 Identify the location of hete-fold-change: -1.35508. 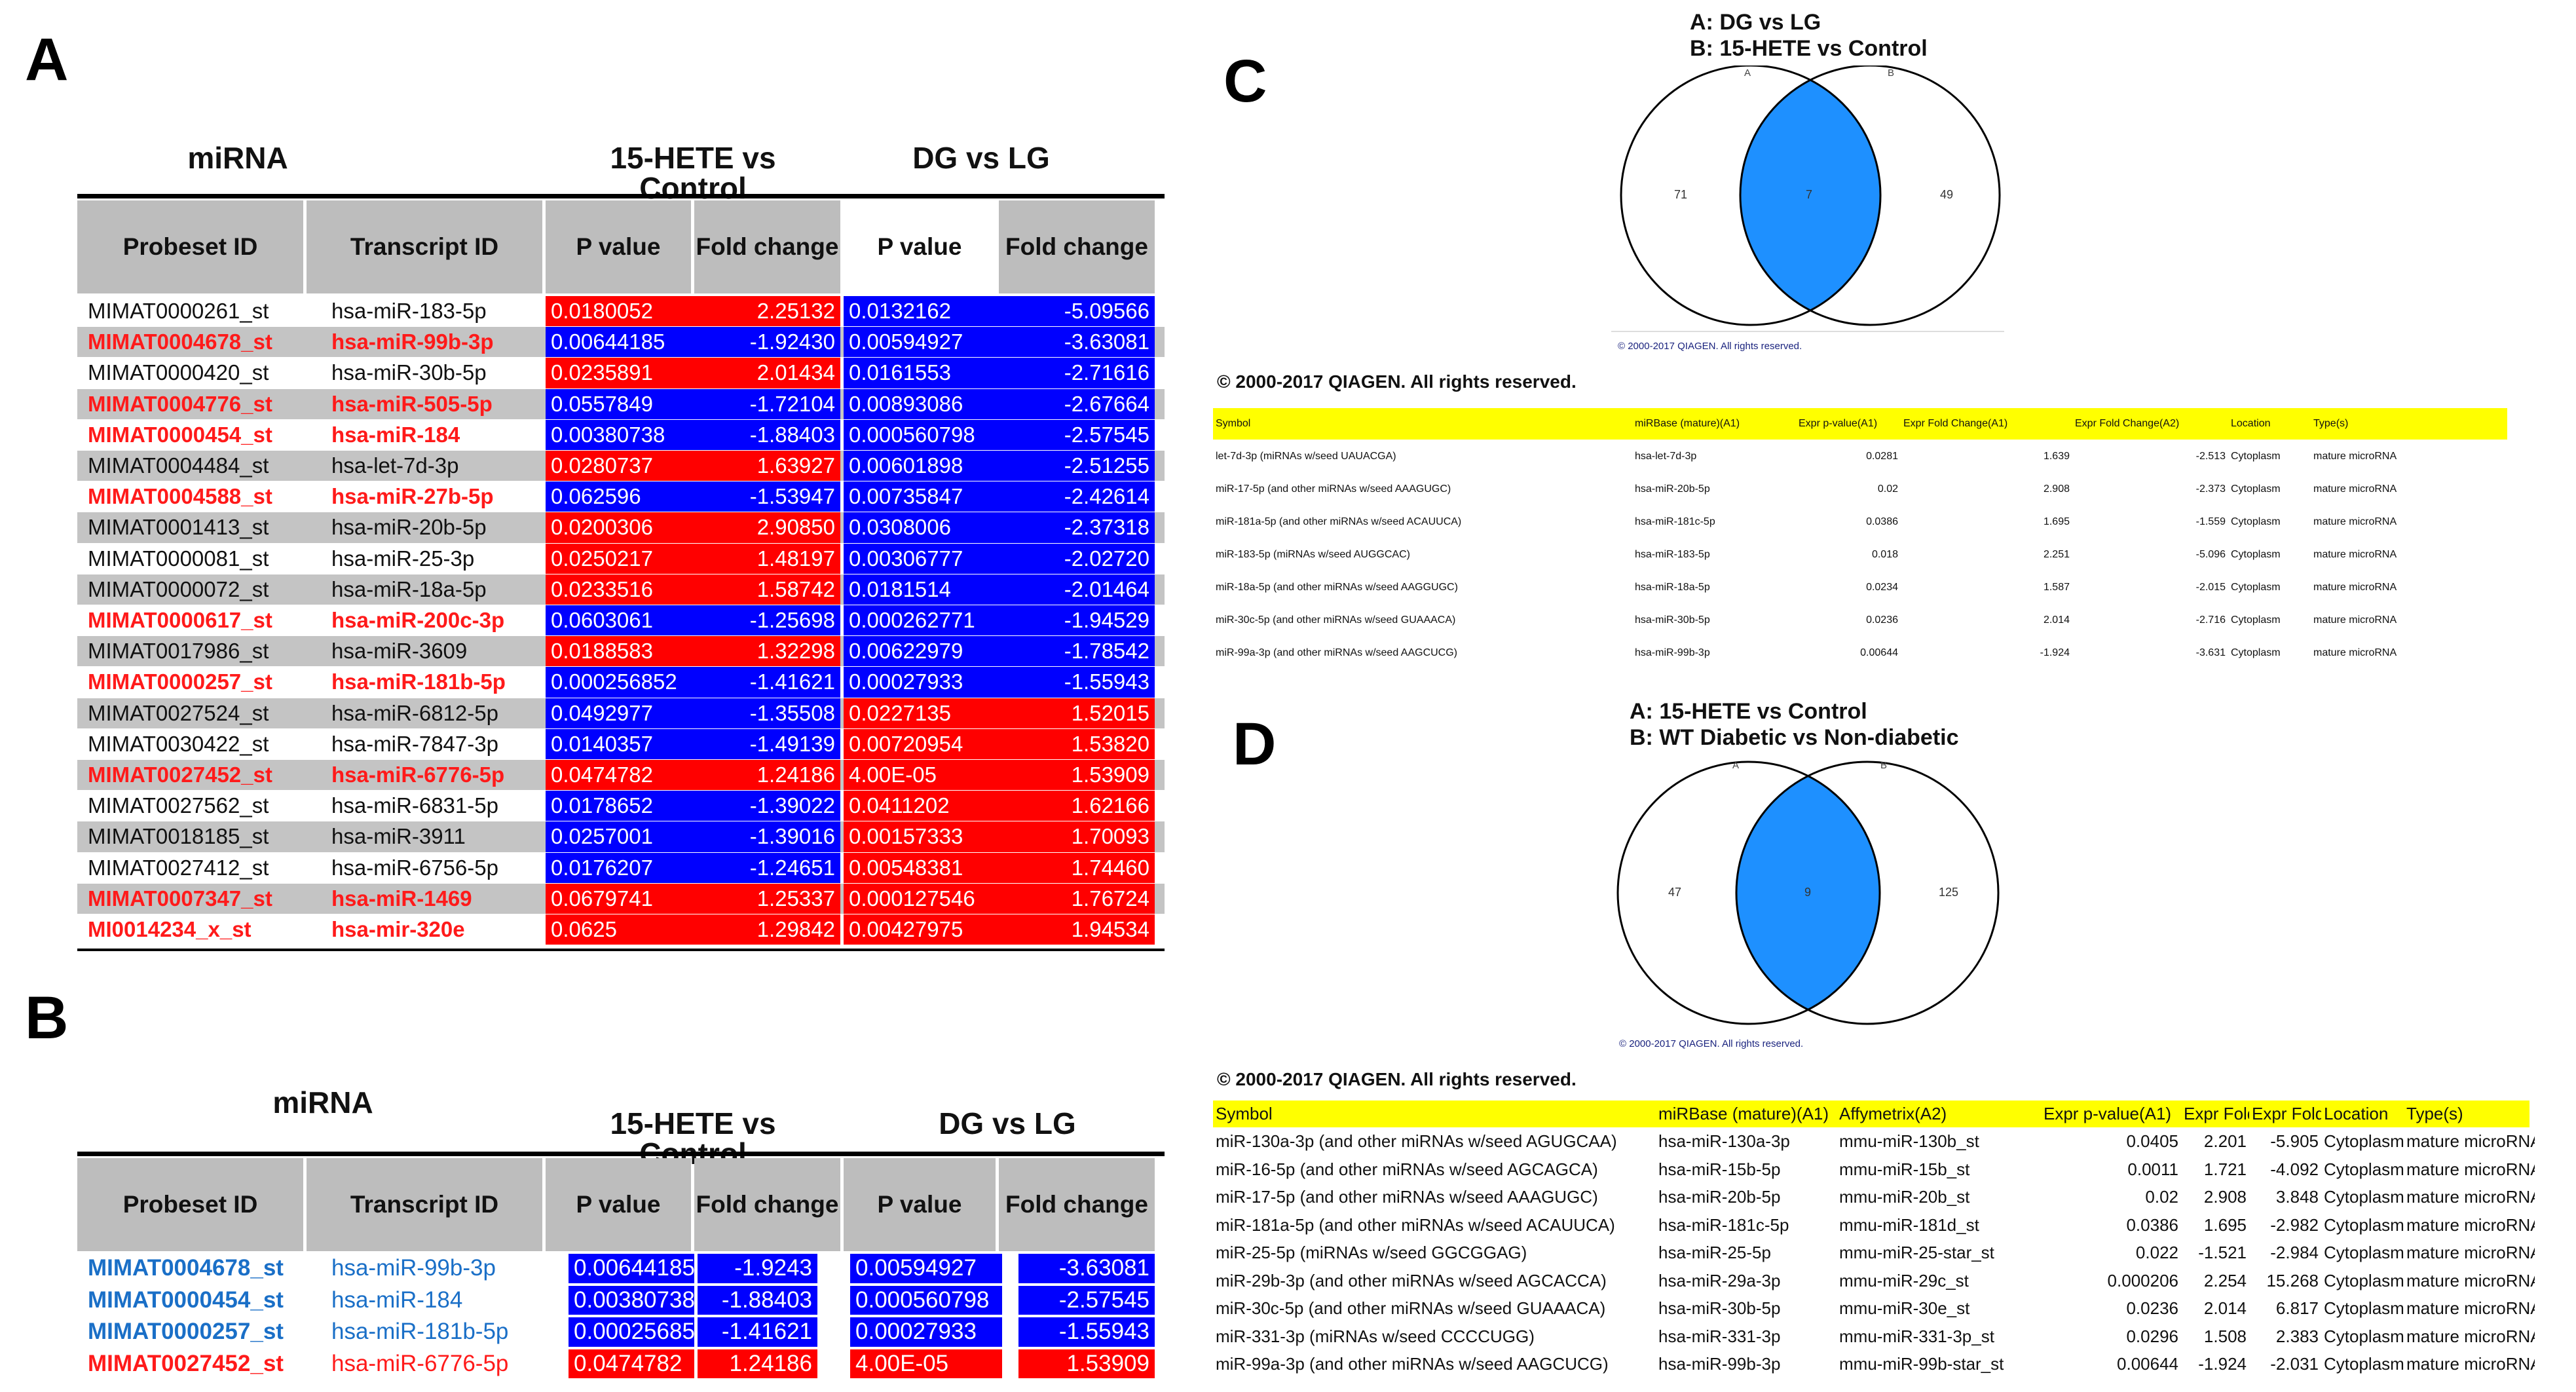
(767, 713).